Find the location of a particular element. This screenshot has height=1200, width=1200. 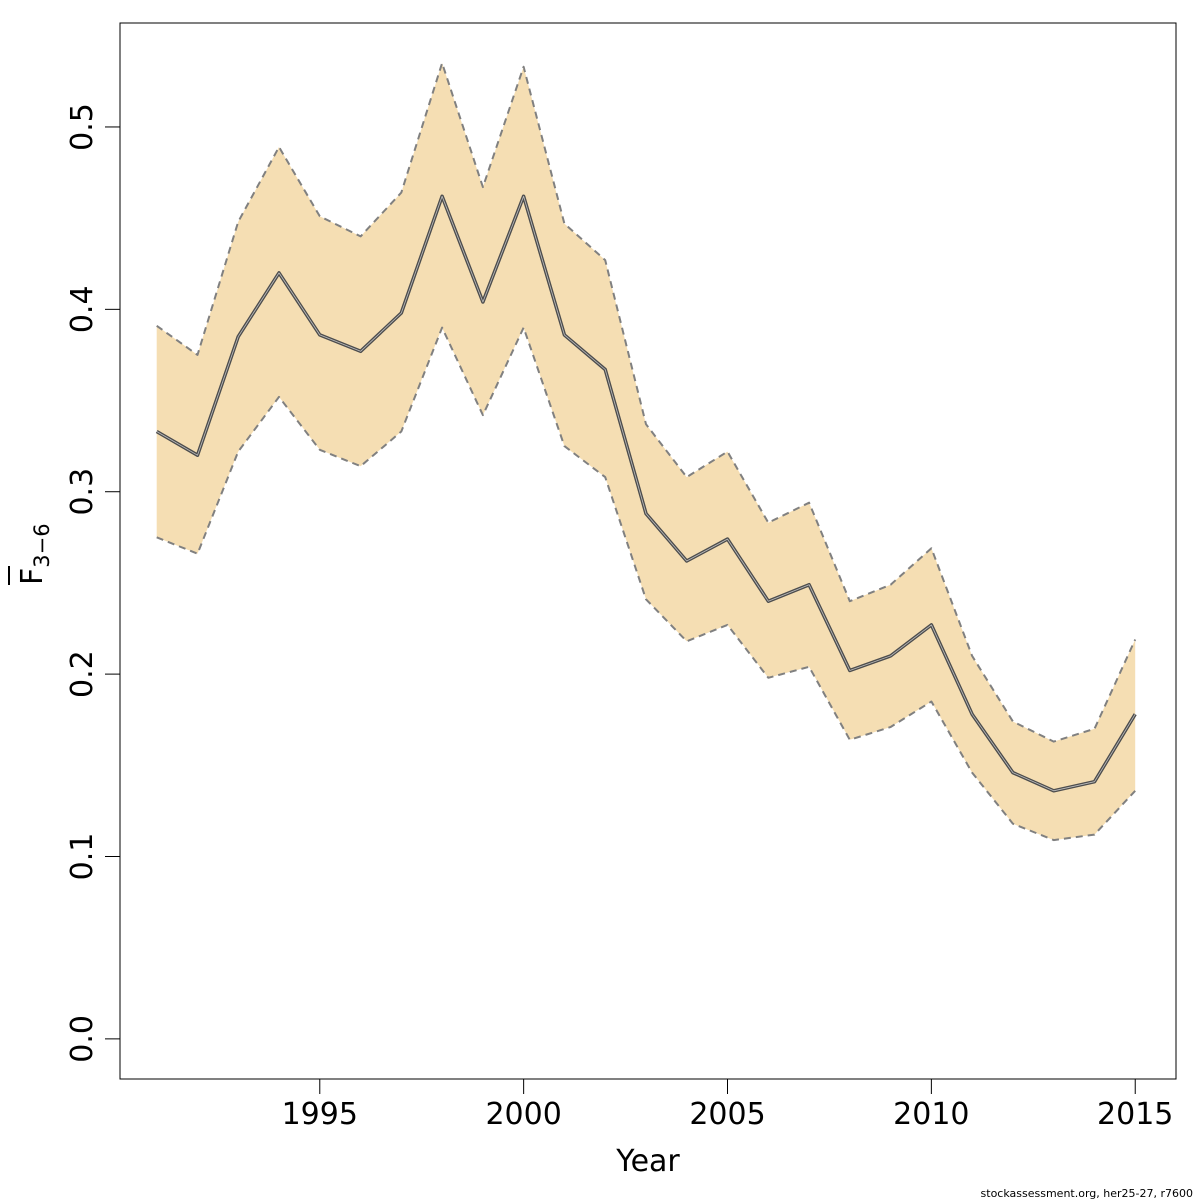

y-tick-label: 0.0 is located at coordinates (82, 1039).